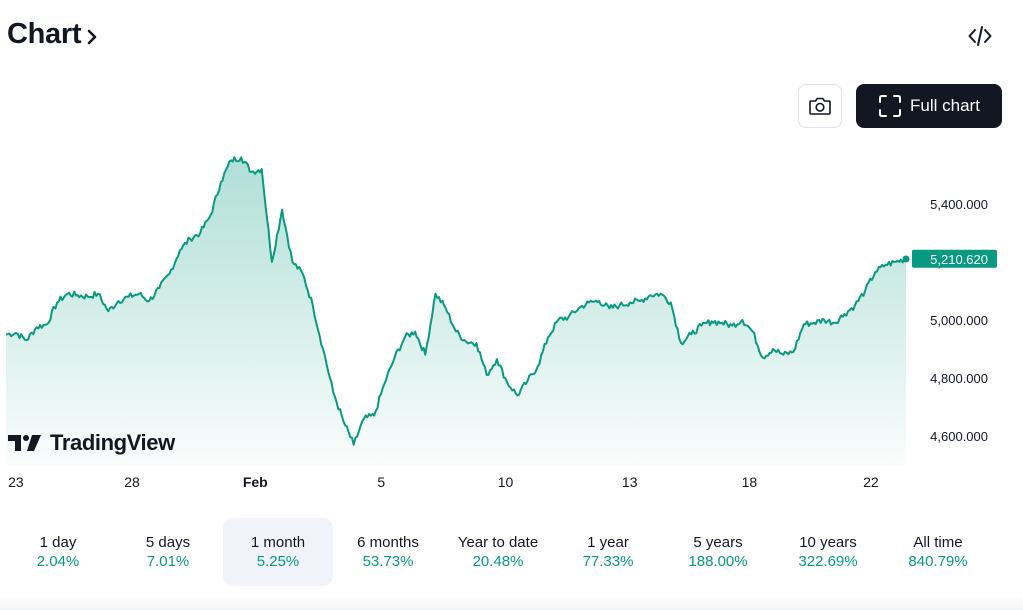 The height and width of the screenshot is (610, 1023). What do you see at coordinates (58, 561) in the screenshot?
I see `period-change: 2.04%` at bounding box center [58, 561].